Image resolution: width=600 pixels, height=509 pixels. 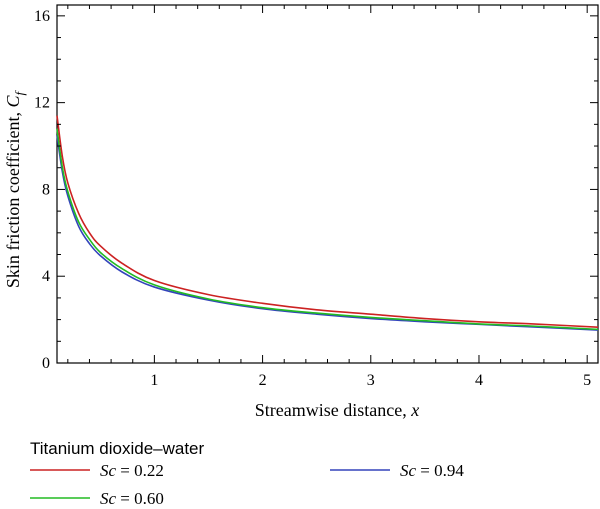 I want to click on y-tick-label: 8, so click(x=46, y=189).